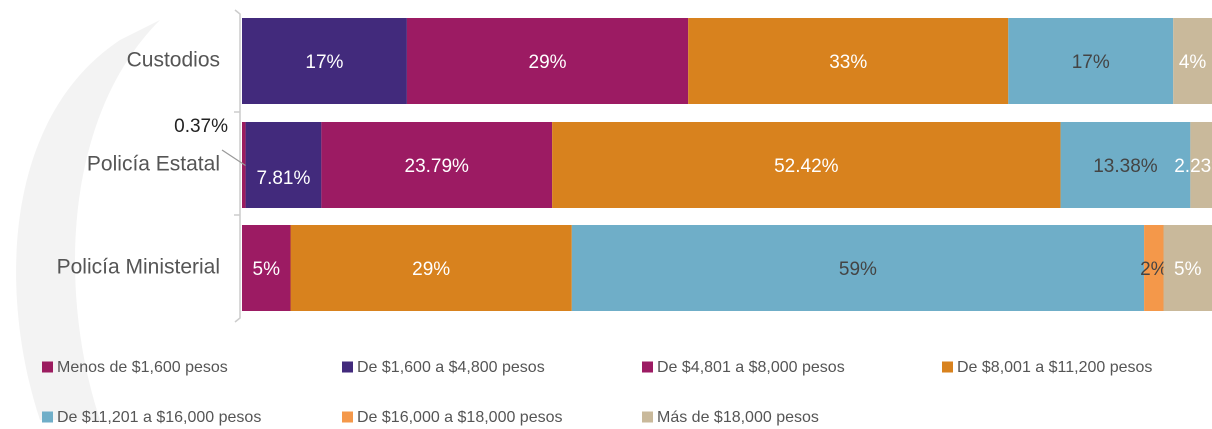 The height and width of the screenshot is (429, 1212). Describe the element at coordinates (88, 220) in the screenshot. I see `background-swoosh` at that location.